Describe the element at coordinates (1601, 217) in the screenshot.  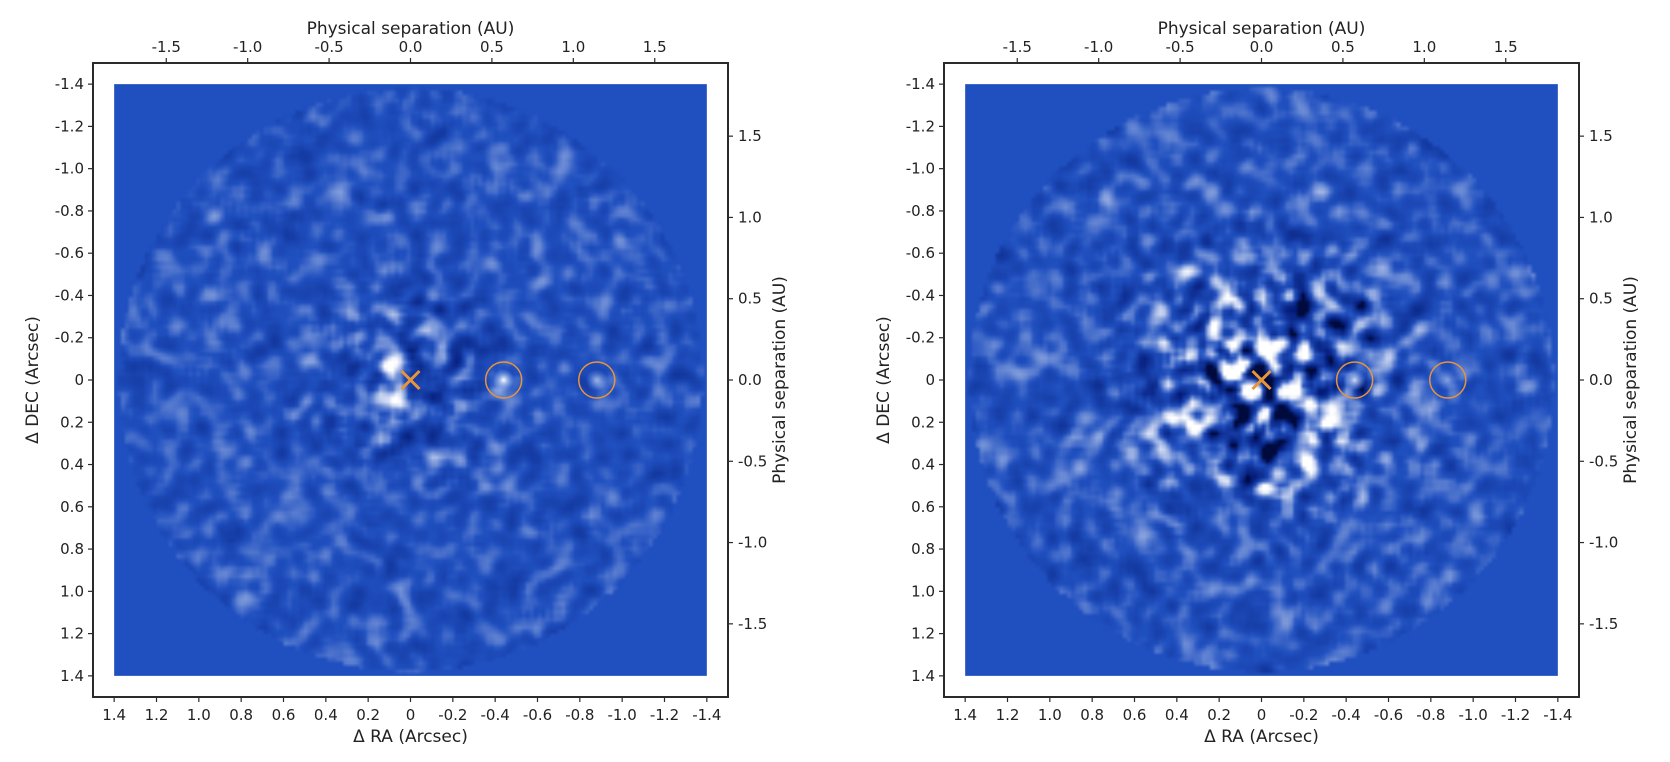
I see `right-tick-label: 1.0` at that location.